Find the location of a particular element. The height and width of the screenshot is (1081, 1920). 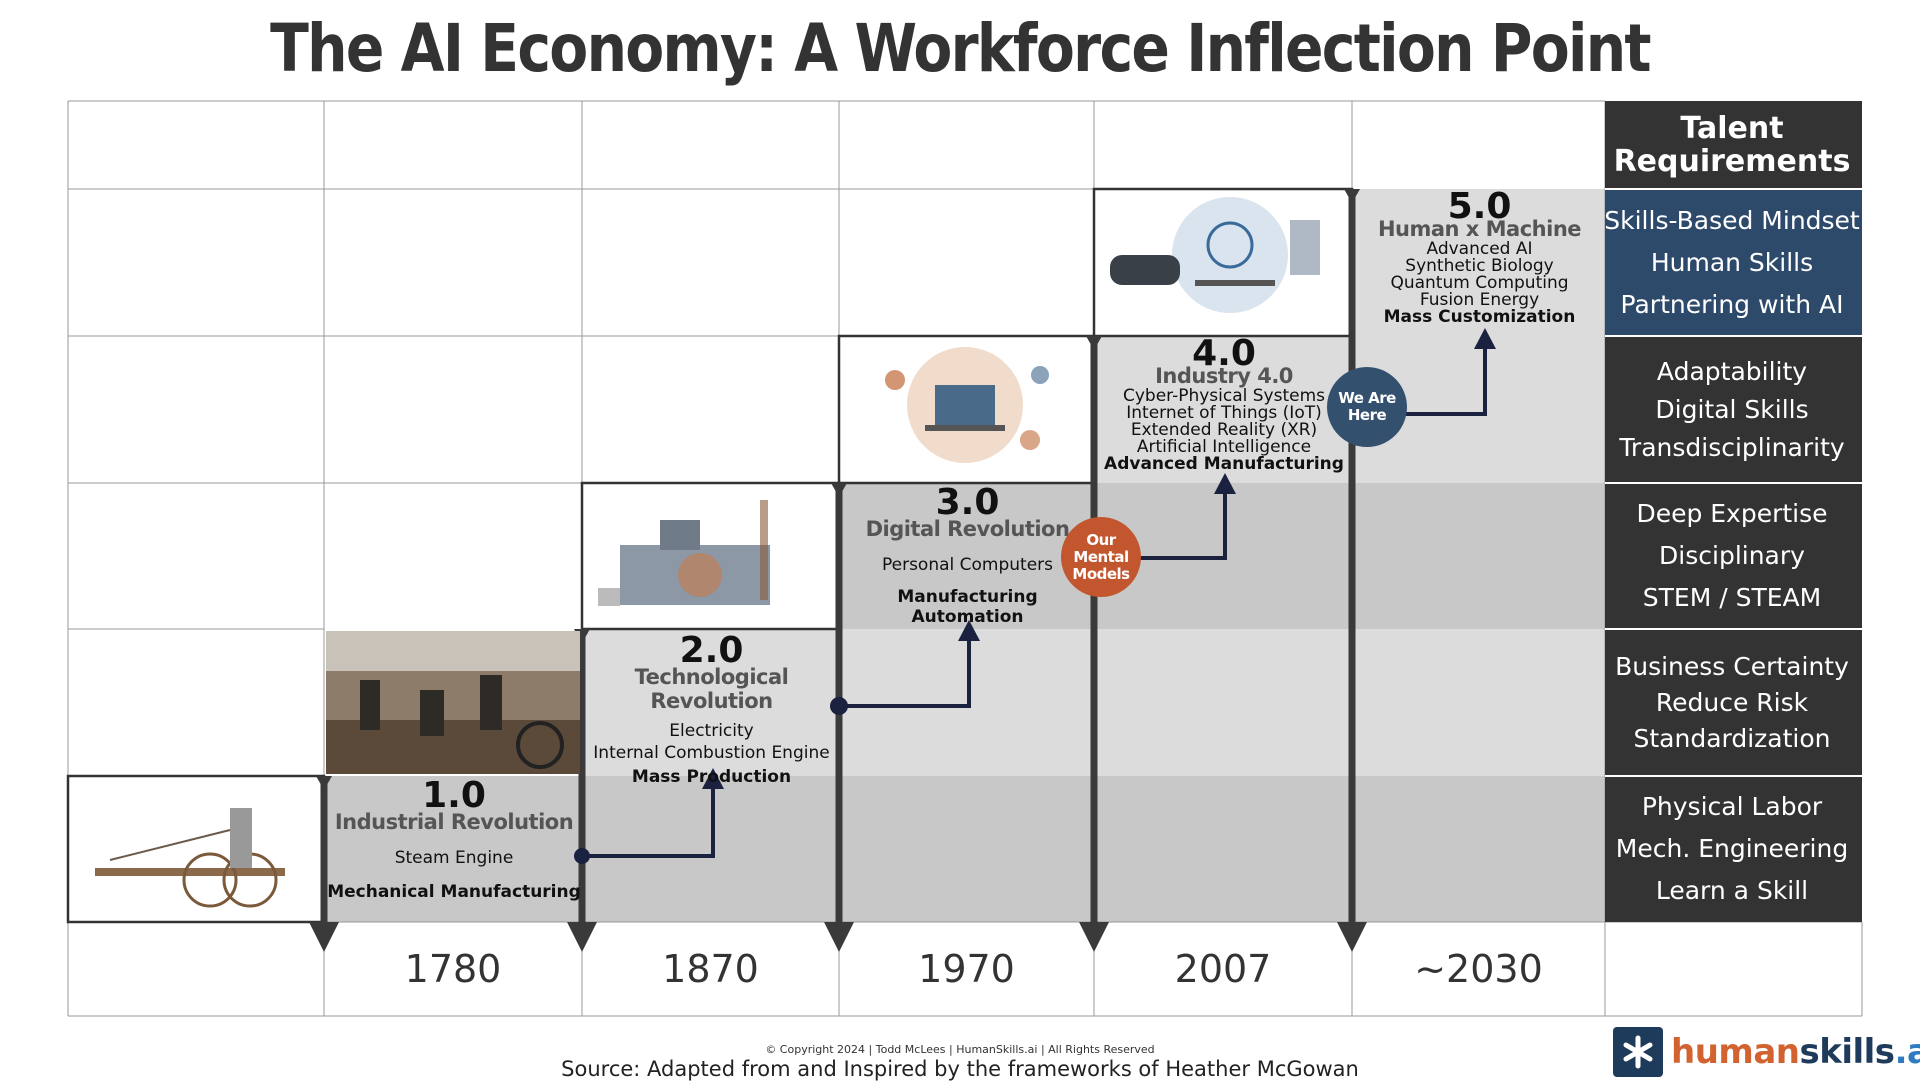

revolution-item: Internal Combustion Engine is located at coordinates (711, 753).